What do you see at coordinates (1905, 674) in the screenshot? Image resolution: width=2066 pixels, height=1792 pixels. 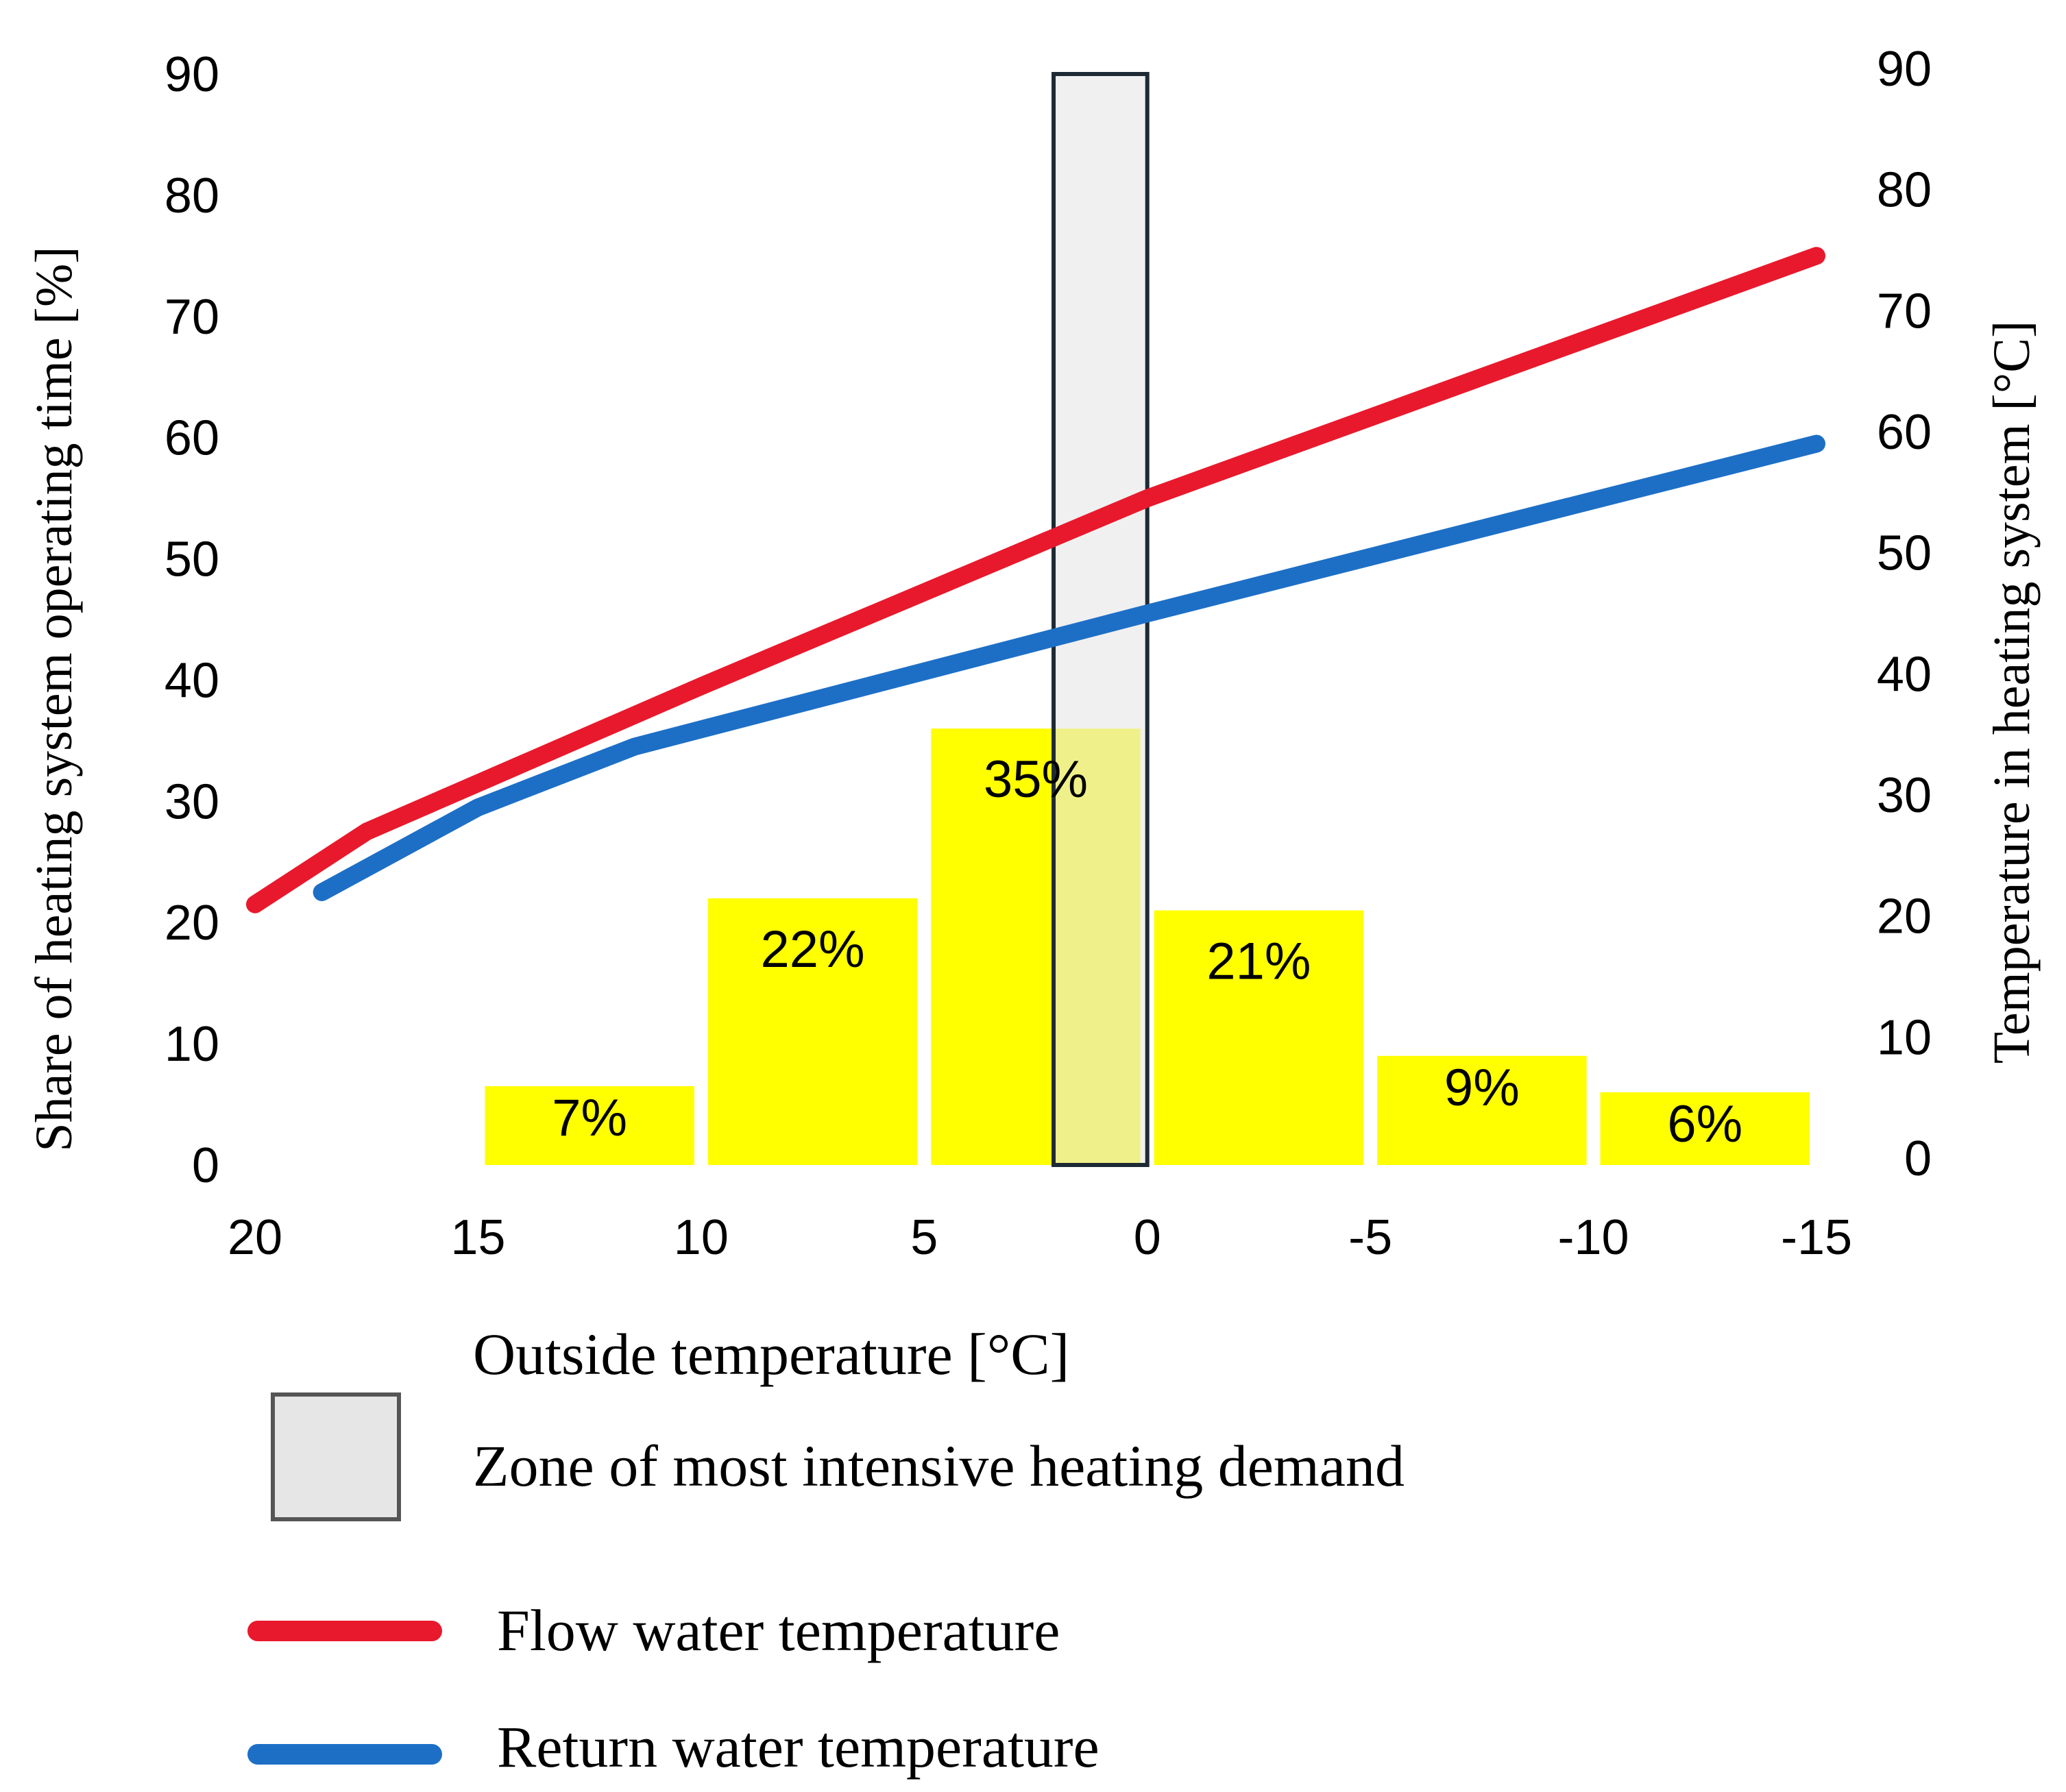 I see `right-tick-4: 40` at bounding box center [1905, 674].